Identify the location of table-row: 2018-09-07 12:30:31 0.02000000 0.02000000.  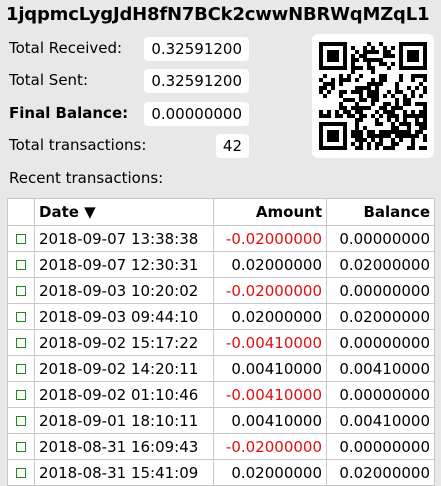
(221, 264).